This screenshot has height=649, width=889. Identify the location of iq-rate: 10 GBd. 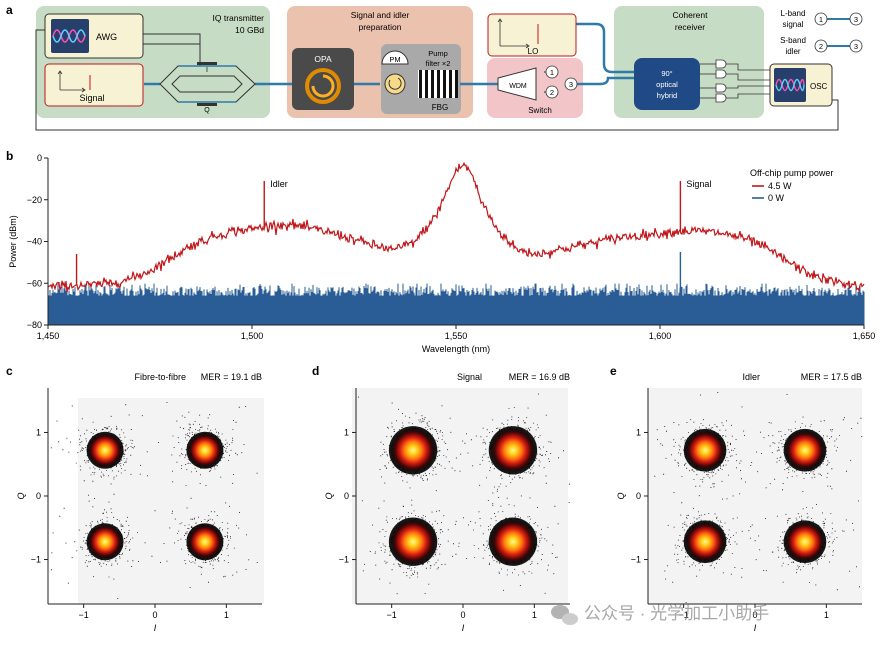
(249, 30).